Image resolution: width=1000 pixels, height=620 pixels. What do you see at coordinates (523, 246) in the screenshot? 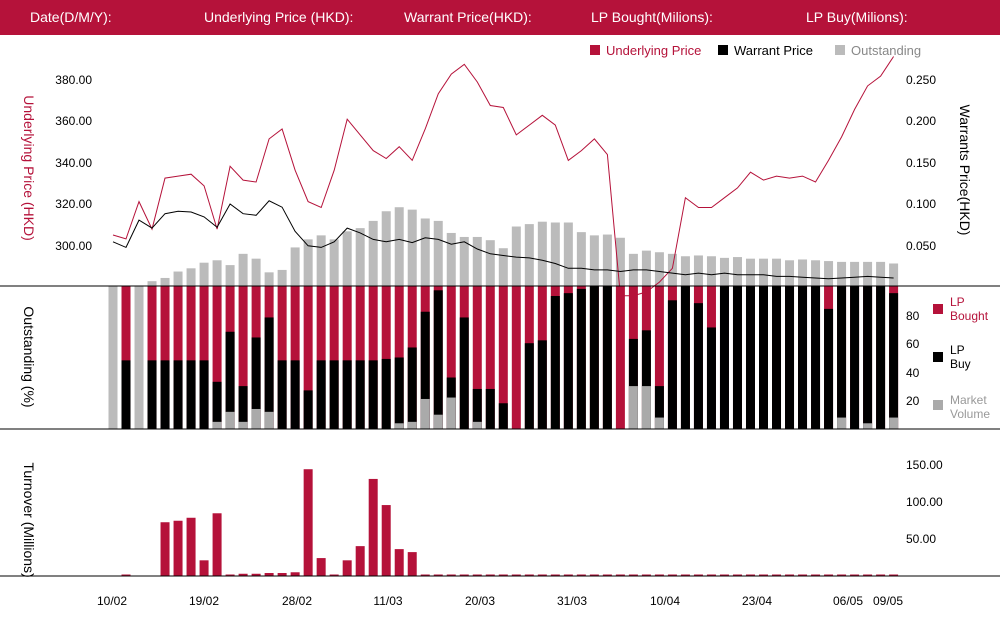
I see `outstanding-bars` at bounding box center [523, 246].